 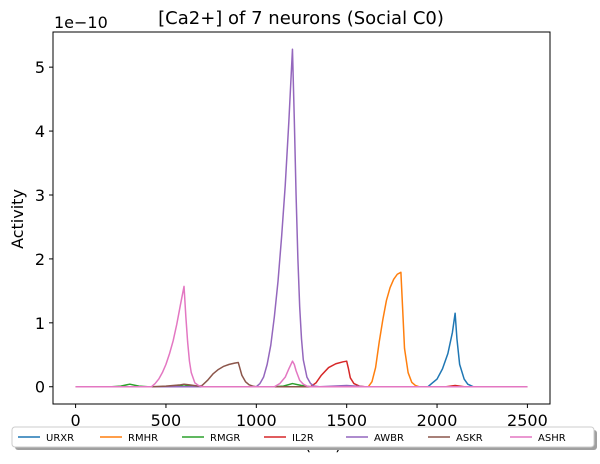 What do you see at coordinates (143, 438) in the screenshot?
I see `legend-label-rmhr: RMHR` at bounding box center [143, 438].